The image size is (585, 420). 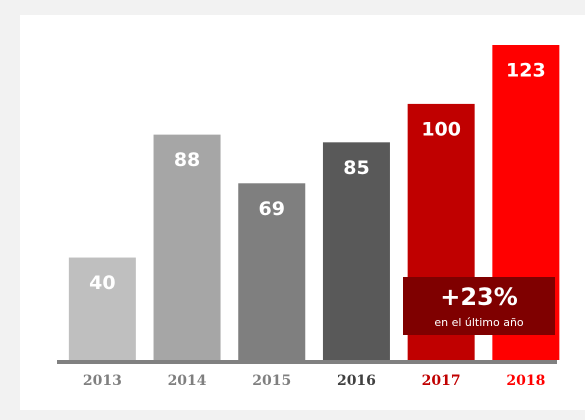 I want to click on value-label: 88, so click(x=187, y=160).